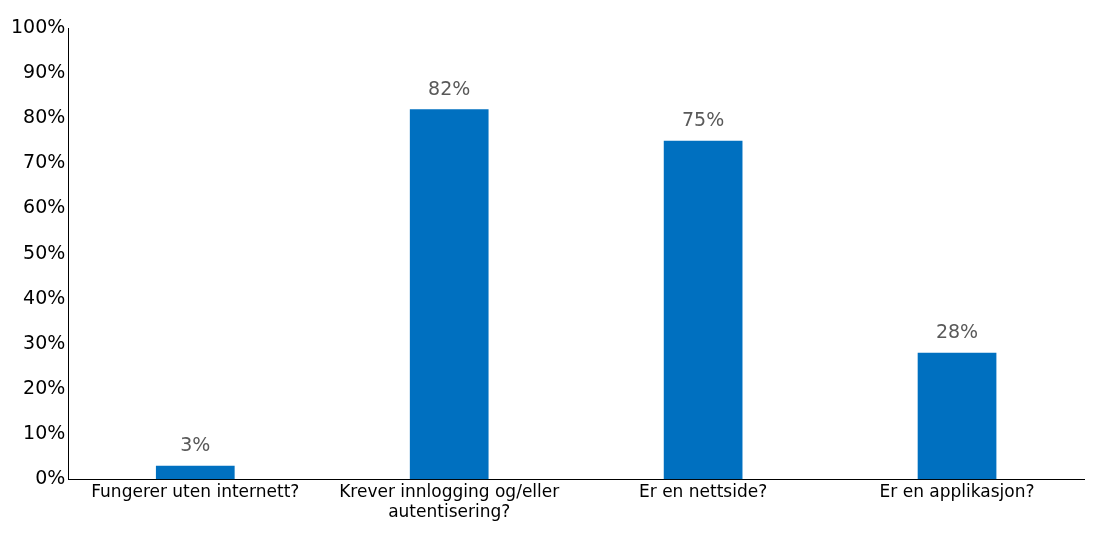 The image size is (1102, 534). I want to click on x-tick-label: Er en applikasjon?, so click(957, 490).